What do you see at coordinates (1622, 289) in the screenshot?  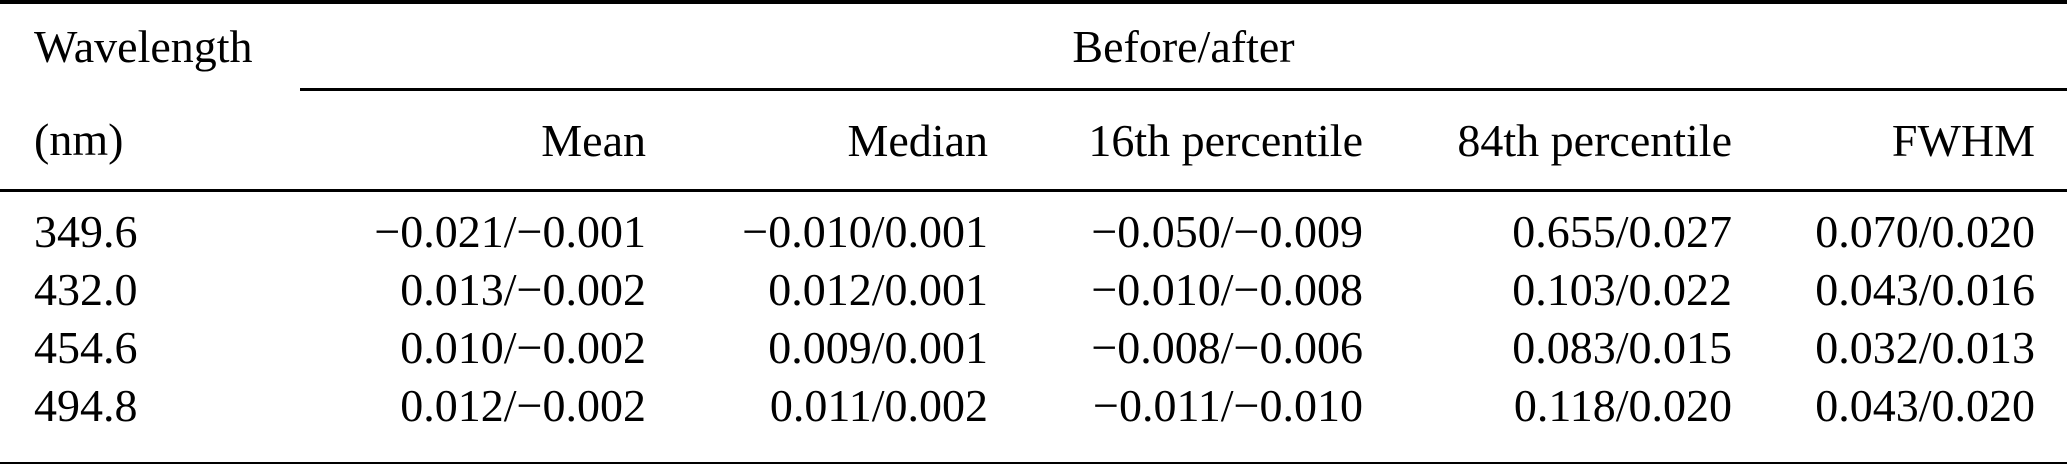 I see `cell-84th-percentile: 0.103/0.022` at bounding box center [1622, 289].